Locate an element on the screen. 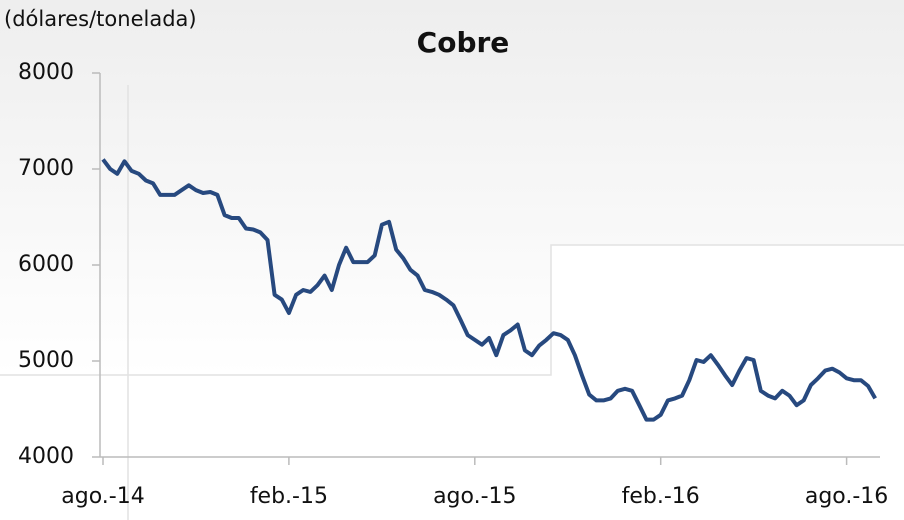 The width and height of the screenshot is (904, 520). x-tick-label: feb.-16 is located at coordinates (661, 496).